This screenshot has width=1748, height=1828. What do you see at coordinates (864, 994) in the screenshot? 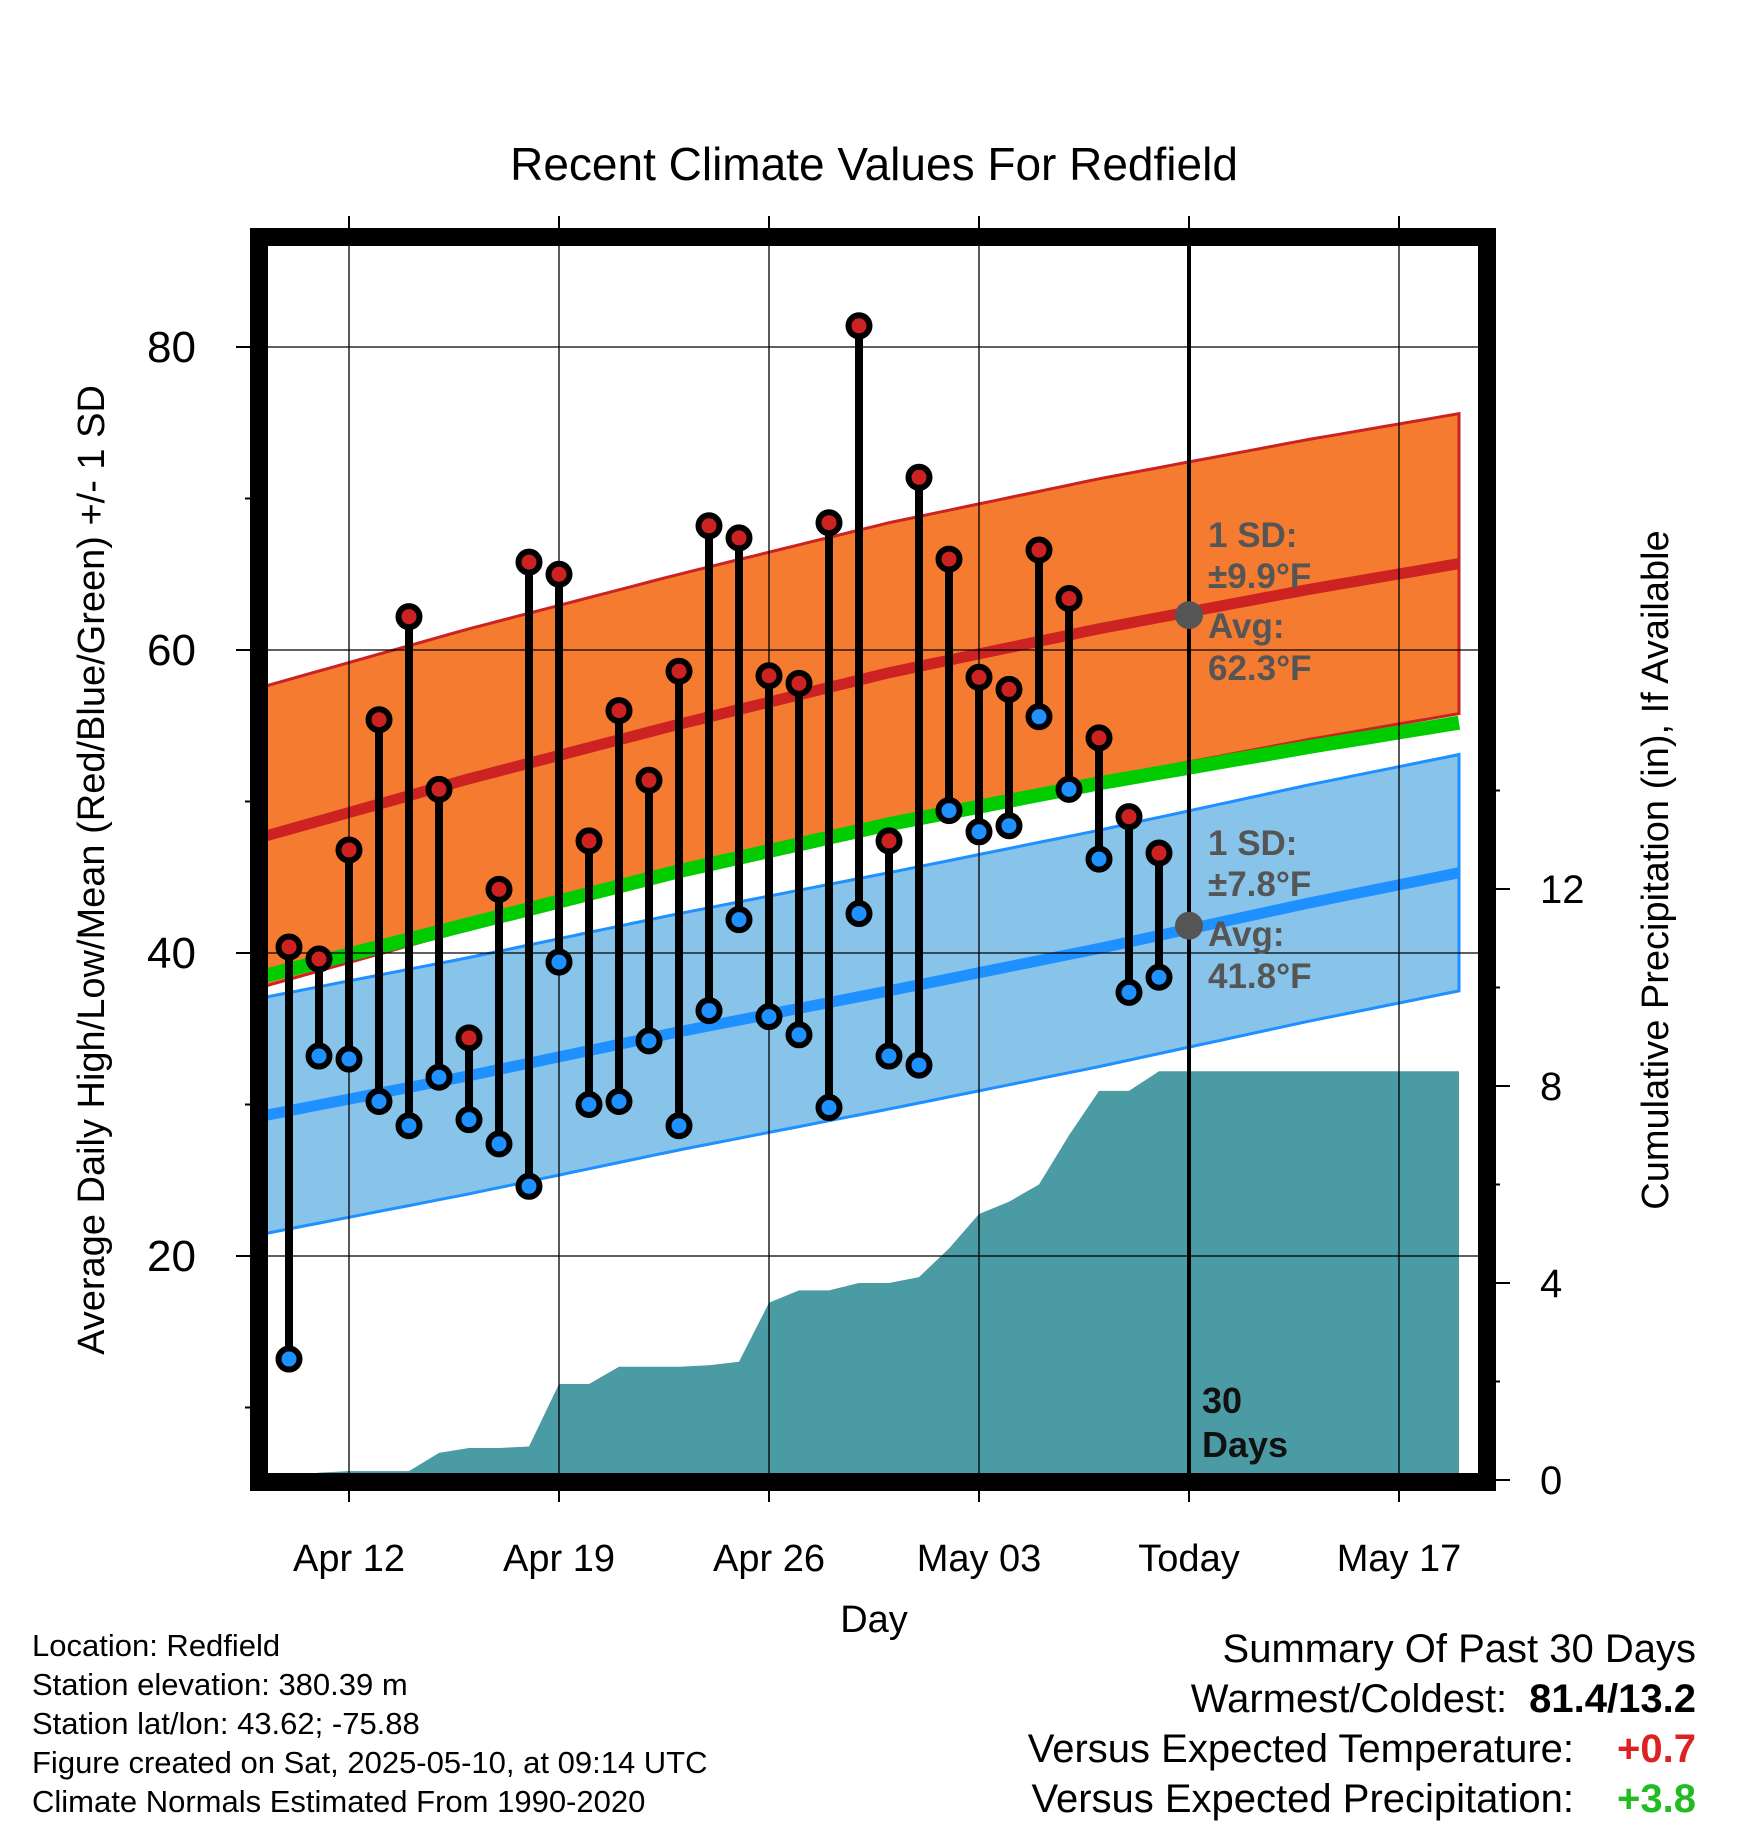
I see `low-normal-line` at bounding box center [864, 994].